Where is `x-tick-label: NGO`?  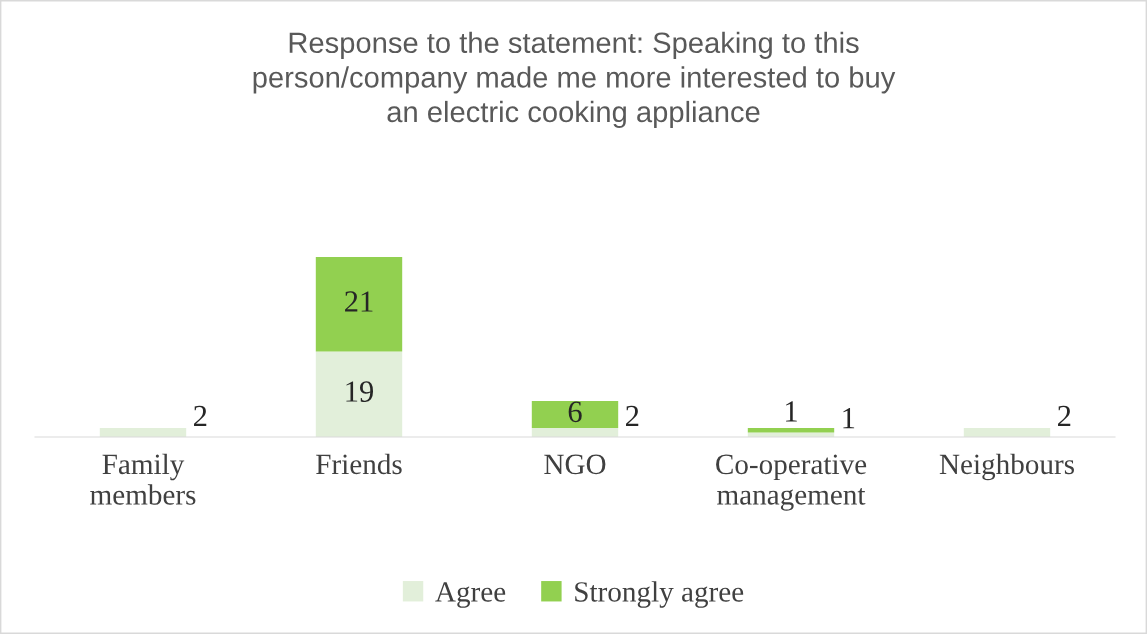 x-tick-label: NGO is located at coordinates (575, 464).